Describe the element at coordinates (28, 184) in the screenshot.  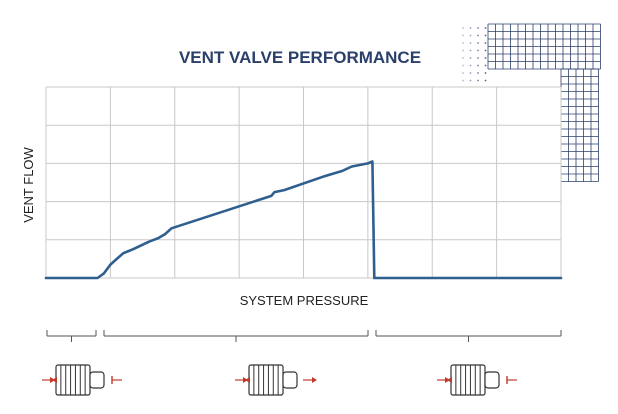
I see `y-axis-label: VENT FLOW` at that location.